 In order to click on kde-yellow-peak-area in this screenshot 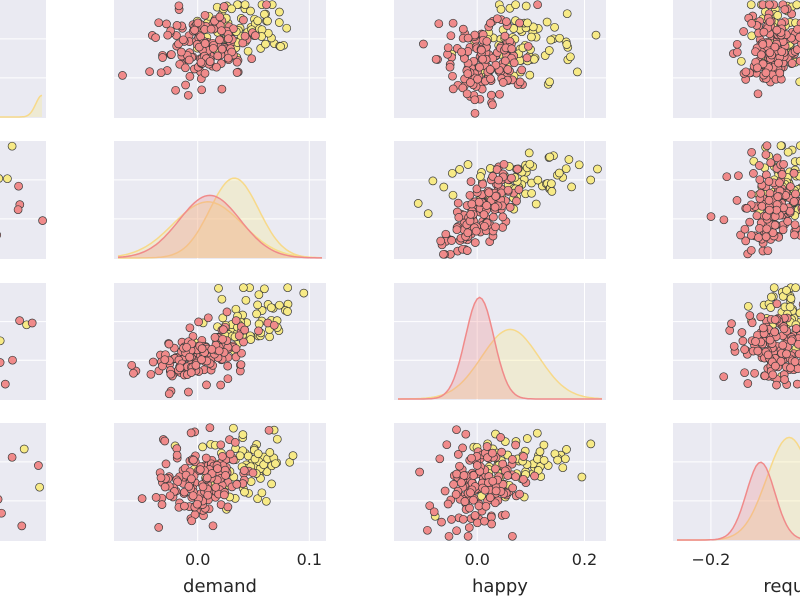, I will do `click(220, 218)`.